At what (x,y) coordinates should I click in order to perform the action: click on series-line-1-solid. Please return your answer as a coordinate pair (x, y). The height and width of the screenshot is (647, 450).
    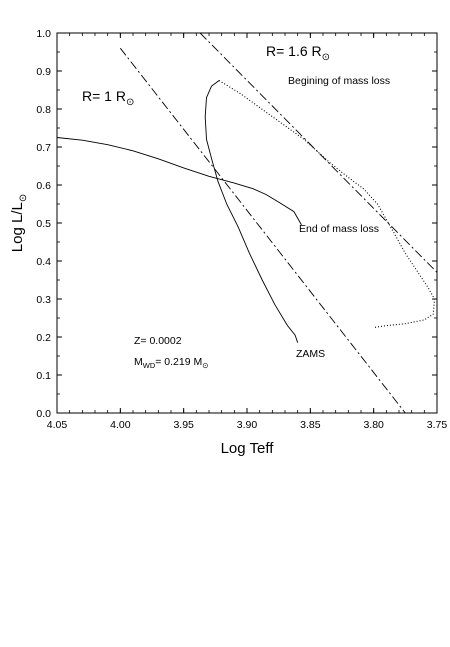
    Looking at the image, I should click on (179, 181).